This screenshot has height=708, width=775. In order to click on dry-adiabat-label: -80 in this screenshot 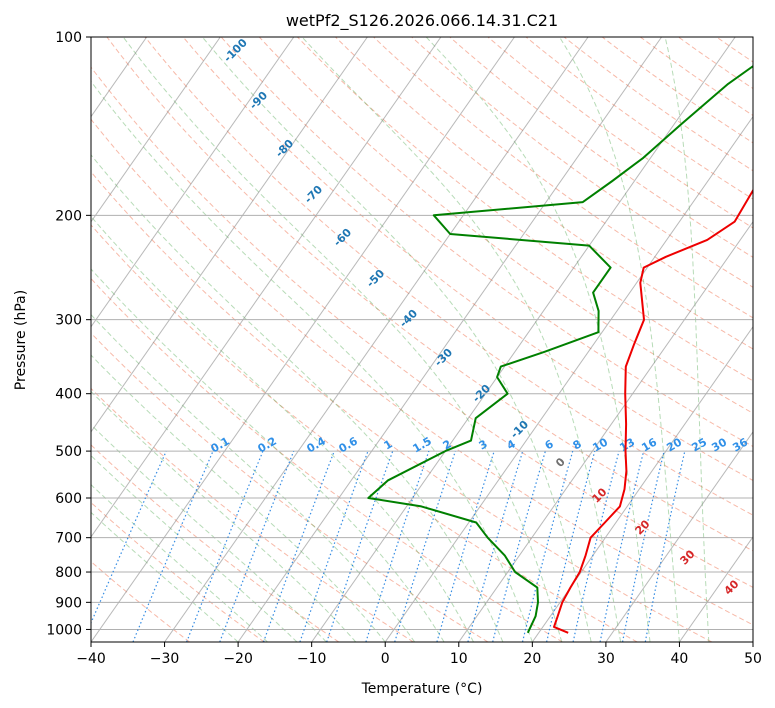, I will do `click(284, 148)`.